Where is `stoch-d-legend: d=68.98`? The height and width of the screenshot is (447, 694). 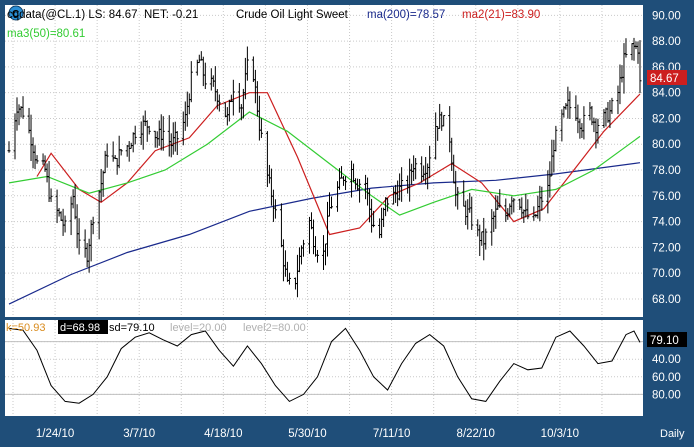
stoch-d-legend: d=68.98 is located at coordinates (80, 328).